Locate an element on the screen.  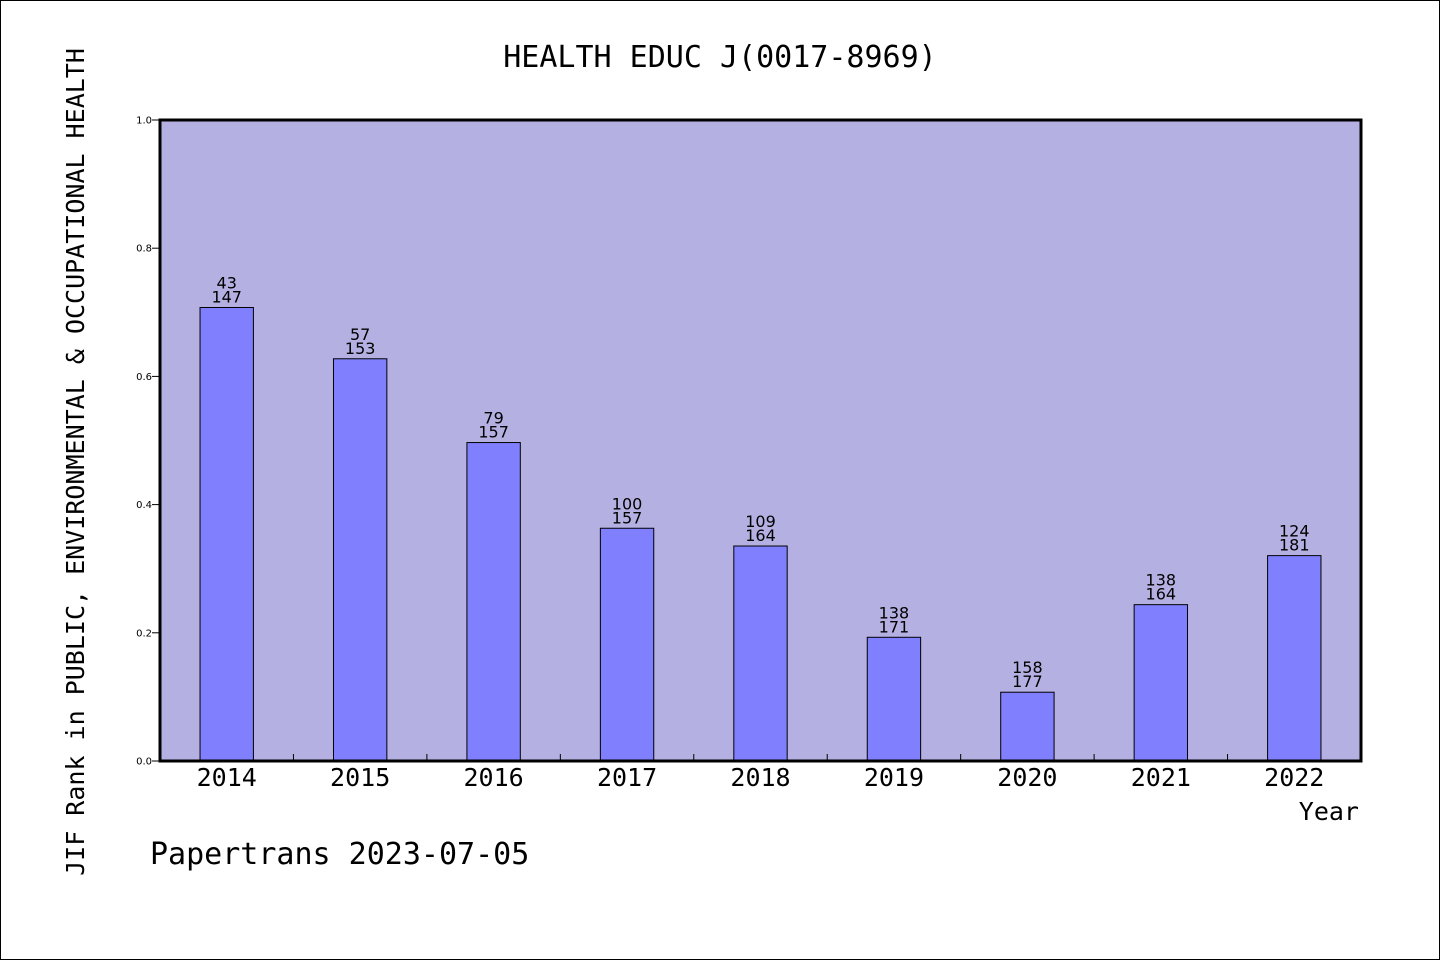
data-label-total: 147 is located at coordinates (226, 296).